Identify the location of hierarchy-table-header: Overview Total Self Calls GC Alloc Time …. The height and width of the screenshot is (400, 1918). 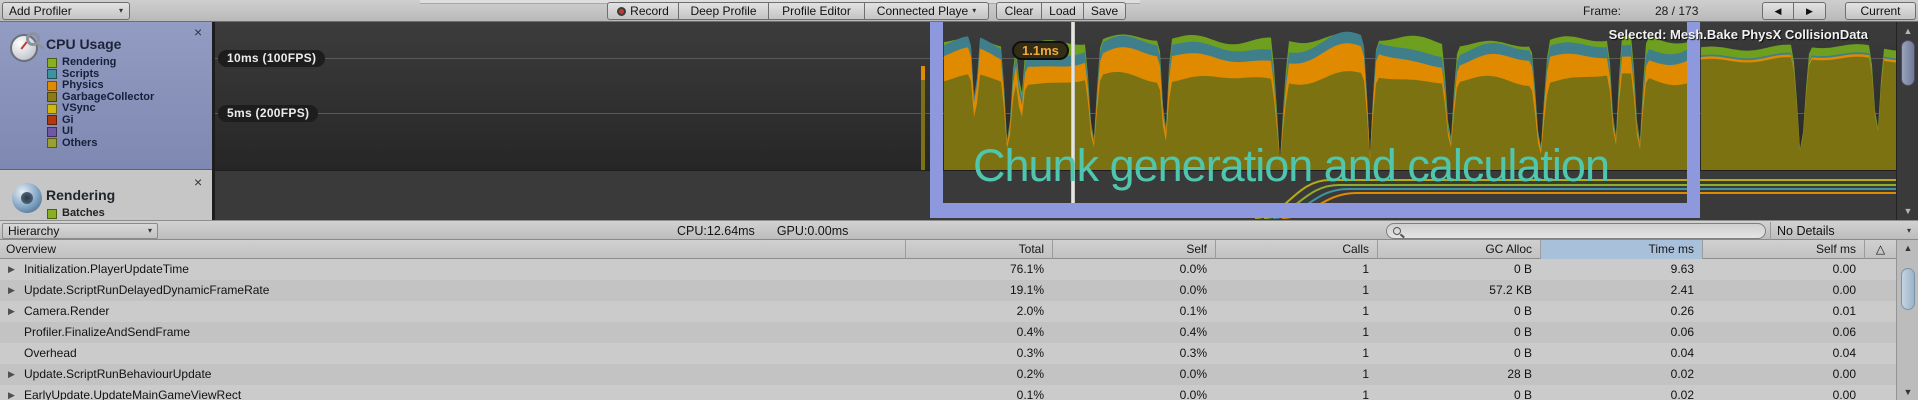
(959, 249).